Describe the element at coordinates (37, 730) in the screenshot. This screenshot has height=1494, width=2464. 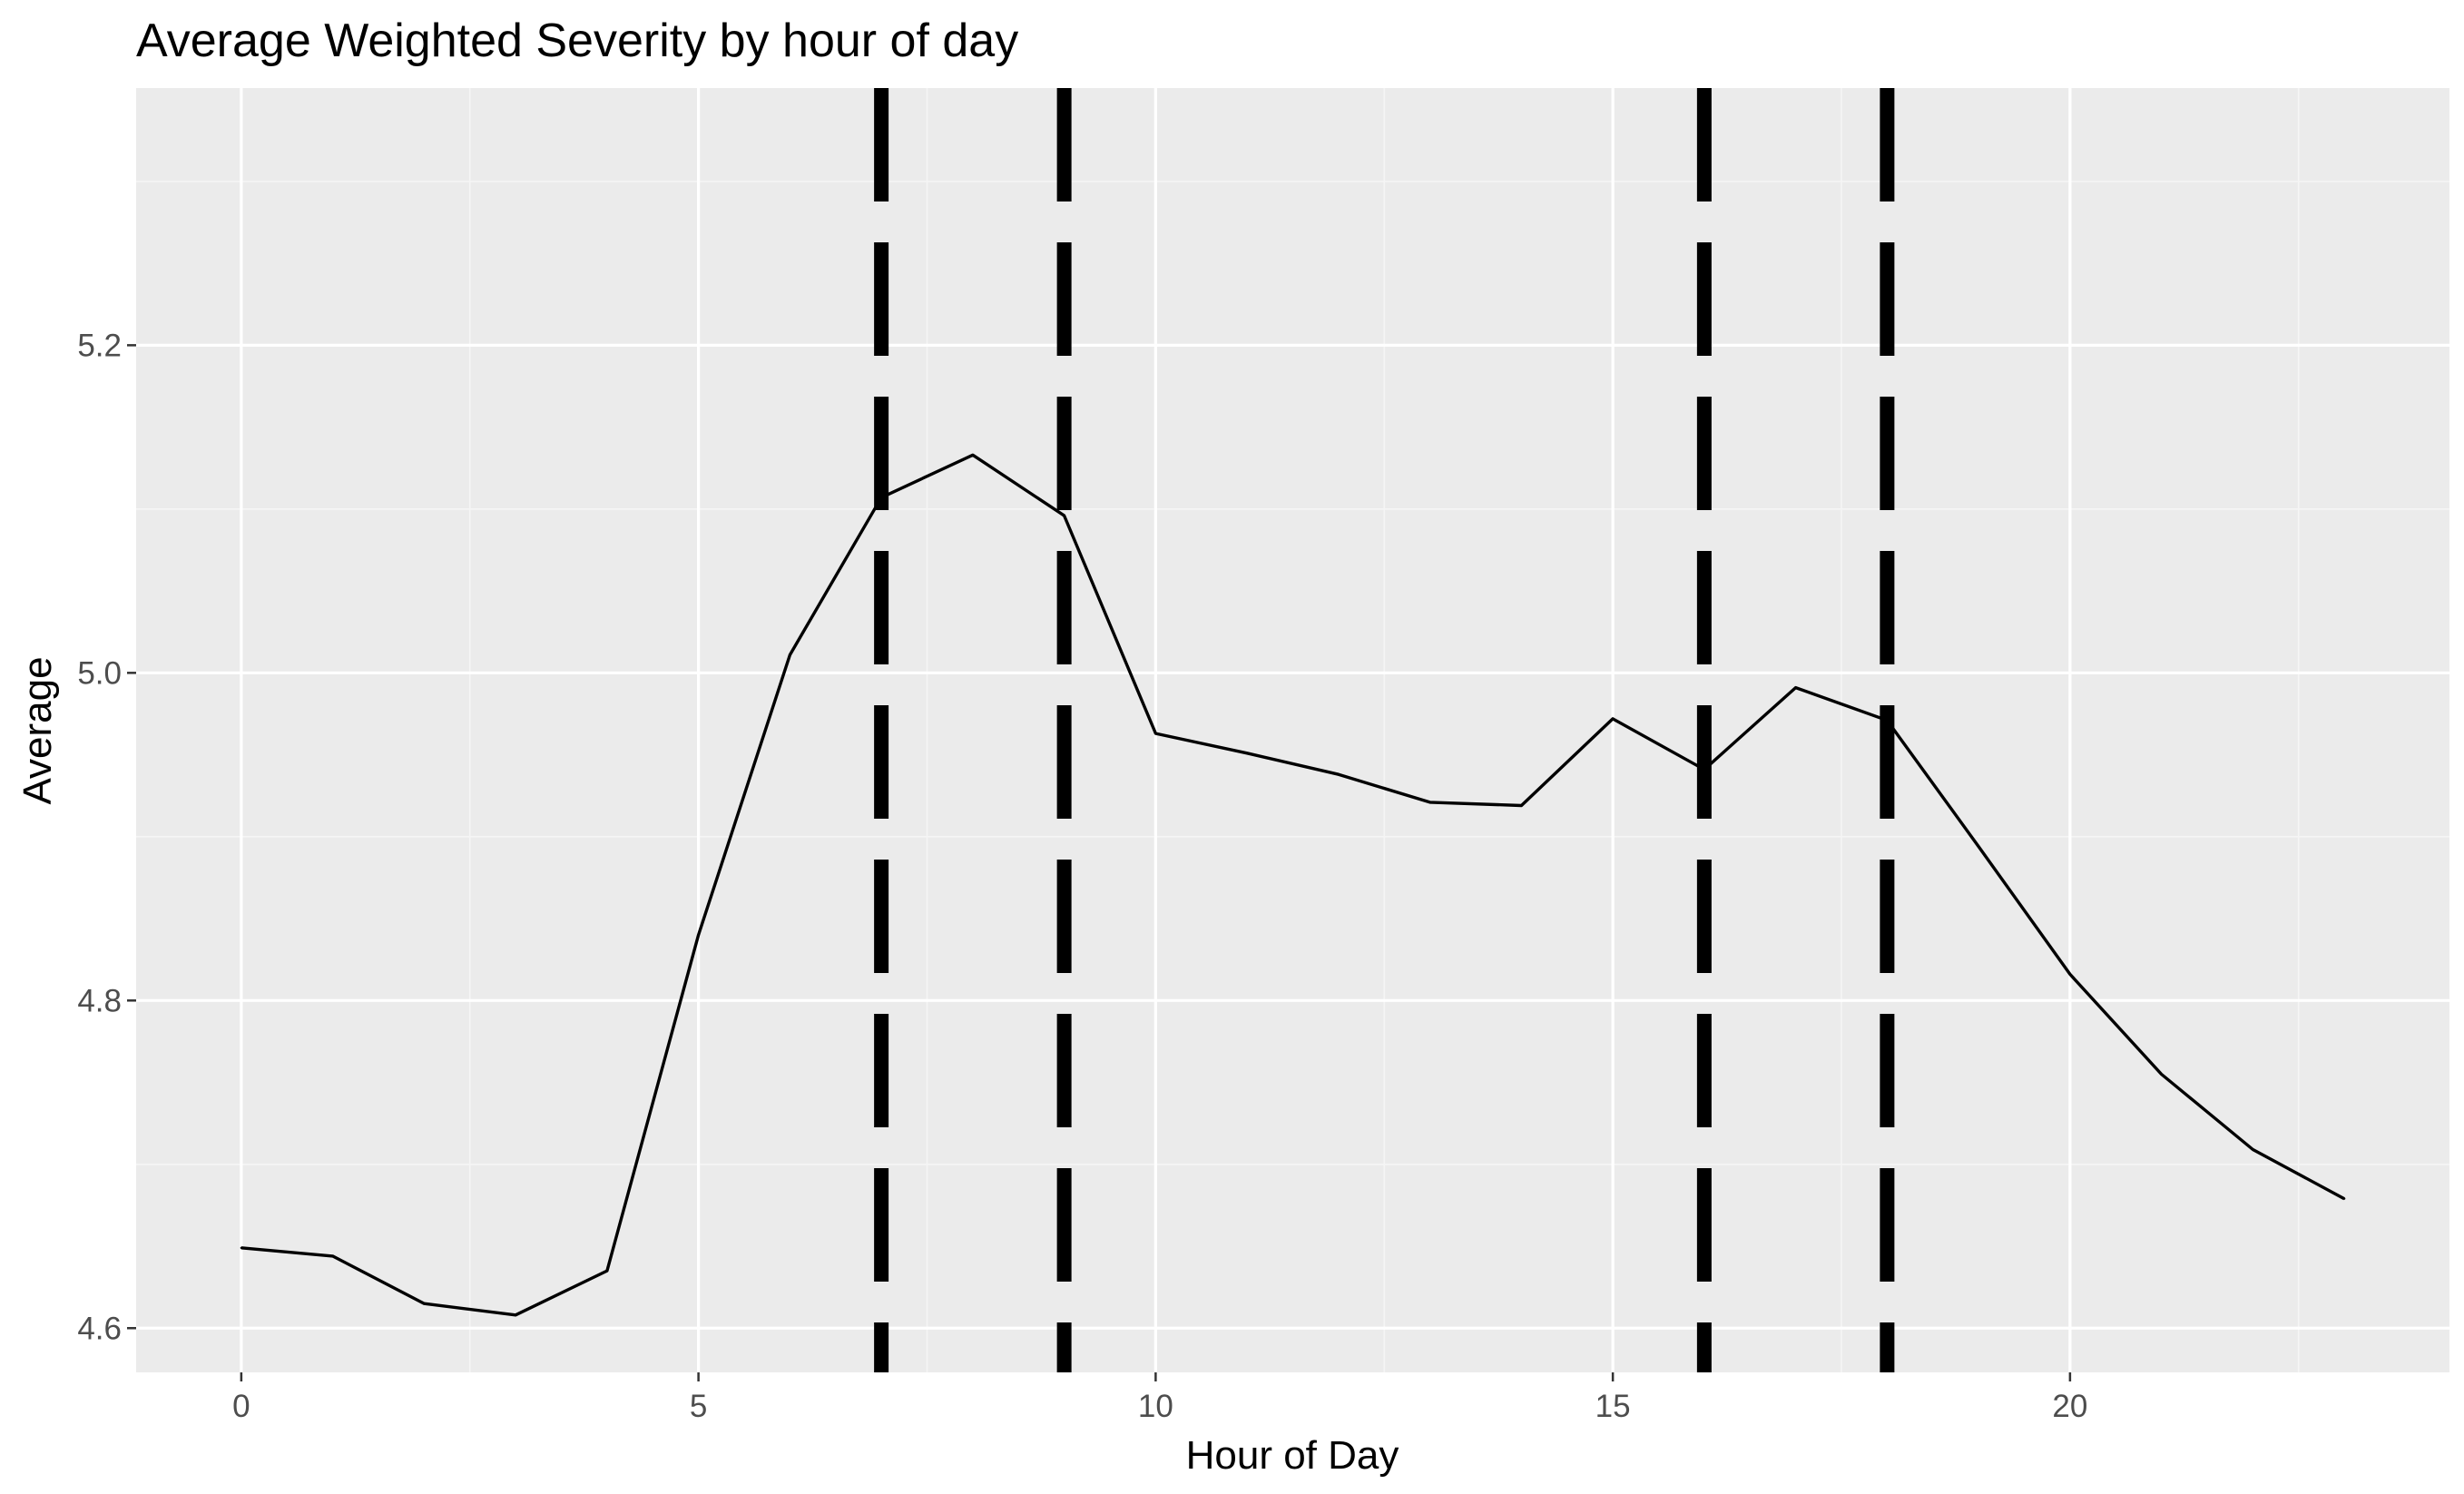
I see `y-axis-title: Average` at that location.